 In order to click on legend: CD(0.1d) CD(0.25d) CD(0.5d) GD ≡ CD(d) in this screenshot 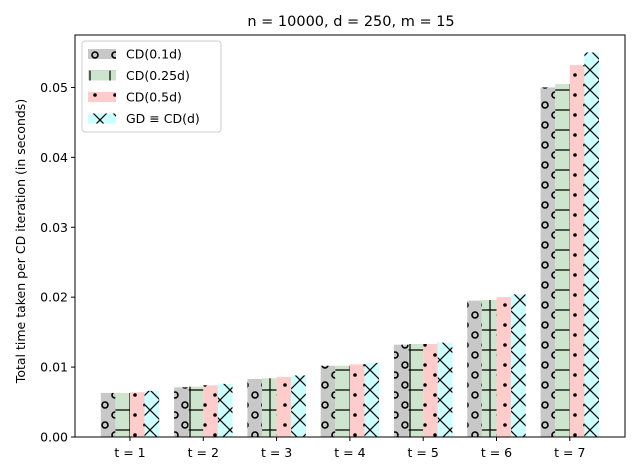, I will do `click(151, 86)`.